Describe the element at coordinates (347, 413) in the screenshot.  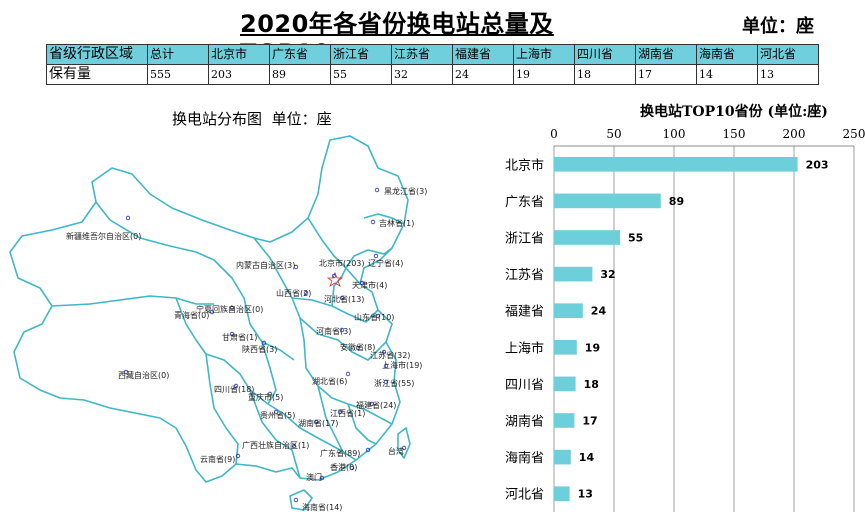
I see `map-label: 江西省(1)` at that location.